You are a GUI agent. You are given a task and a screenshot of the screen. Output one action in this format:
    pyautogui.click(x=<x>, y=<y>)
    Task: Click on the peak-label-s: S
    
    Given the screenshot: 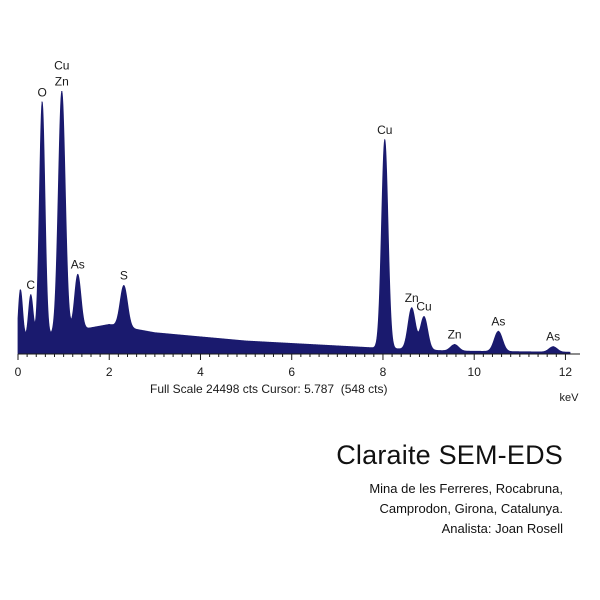 What is the action you would take?
    pyautogui.click(x=124, y=276)
    